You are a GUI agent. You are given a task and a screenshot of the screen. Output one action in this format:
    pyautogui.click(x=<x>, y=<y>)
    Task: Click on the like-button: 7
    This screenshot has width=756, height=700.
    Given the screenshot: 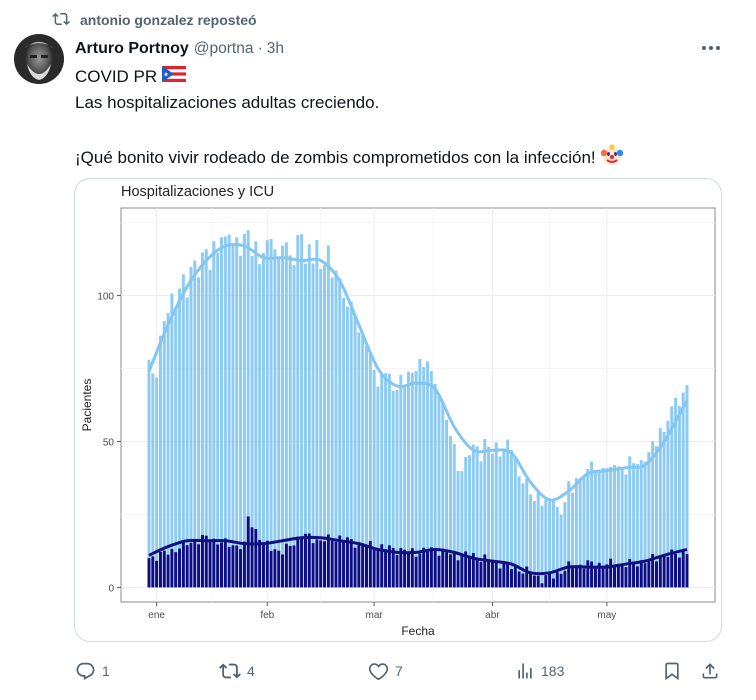 What is the action you would take?
    pyautogui.click(x=385, y=671)
    